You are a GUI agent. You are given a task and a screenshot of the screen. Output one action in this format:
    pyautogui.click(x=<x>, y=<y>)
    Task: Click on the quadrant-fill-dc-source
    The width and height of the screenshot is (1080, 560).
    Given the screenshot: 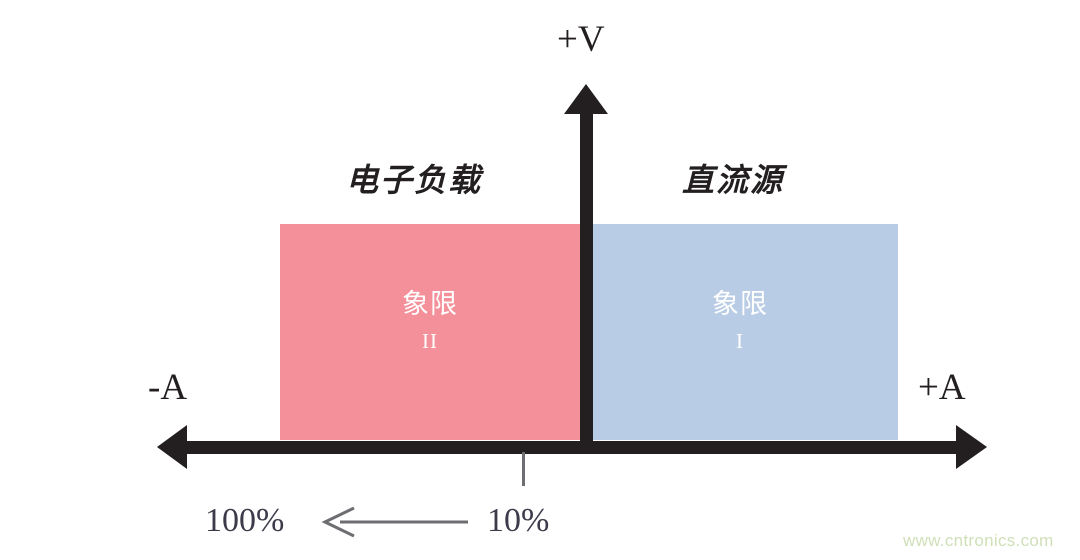 What is the action you would take?
    pyautogui.click(x=745, y=332)
    